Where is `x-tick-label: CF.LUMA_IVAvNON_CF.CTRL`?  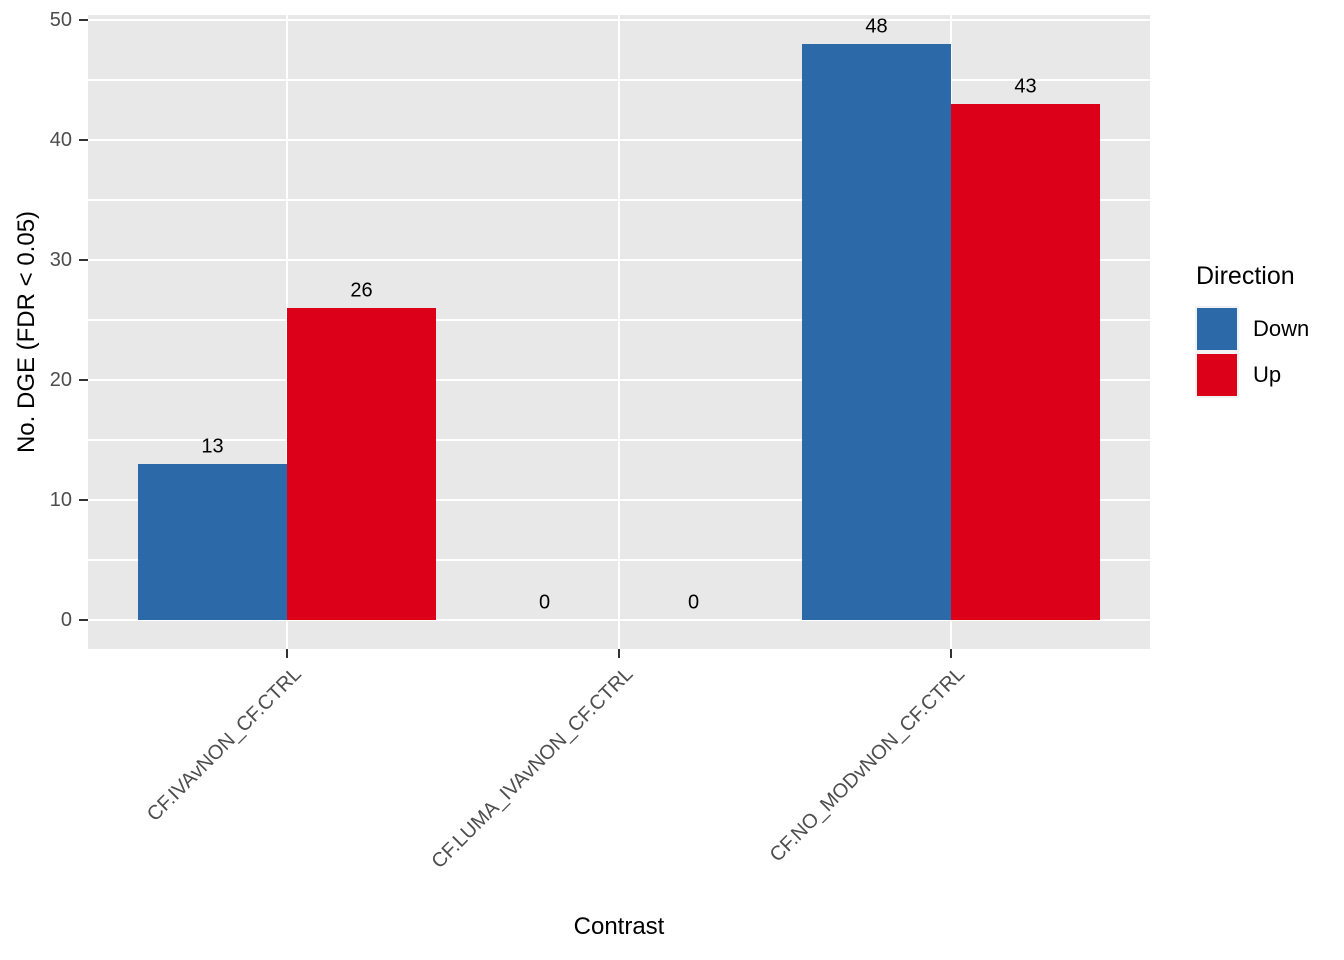 x-tick-label: CF.LUMA_IVAvNON_CF.CTRL is located at coordinates (532, 768).